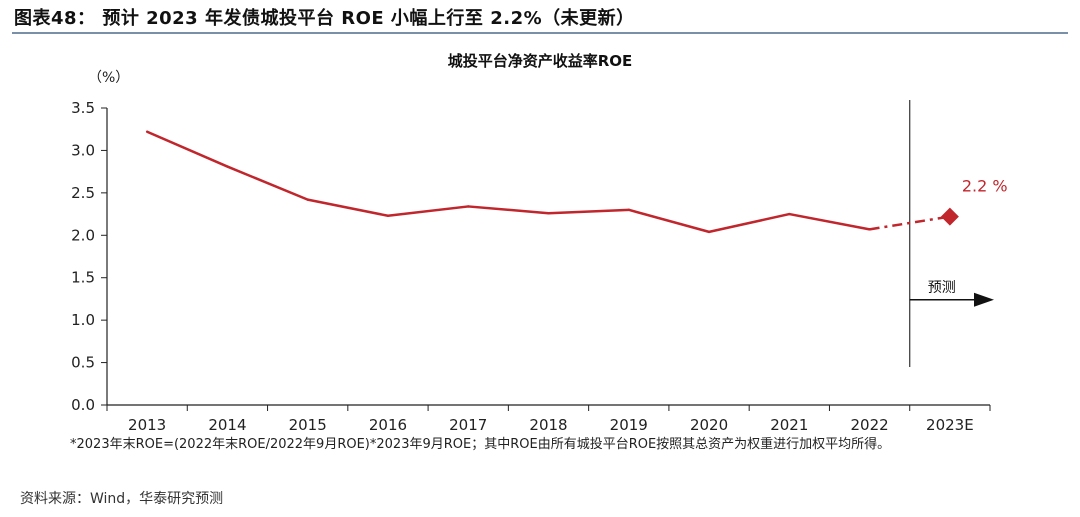 This screenshot has width=1080, height=517. Describe the element at coordinates (540, 61) in the screenshot. I see `chart-title: 城投平台净资产收益率ROE` at that location.